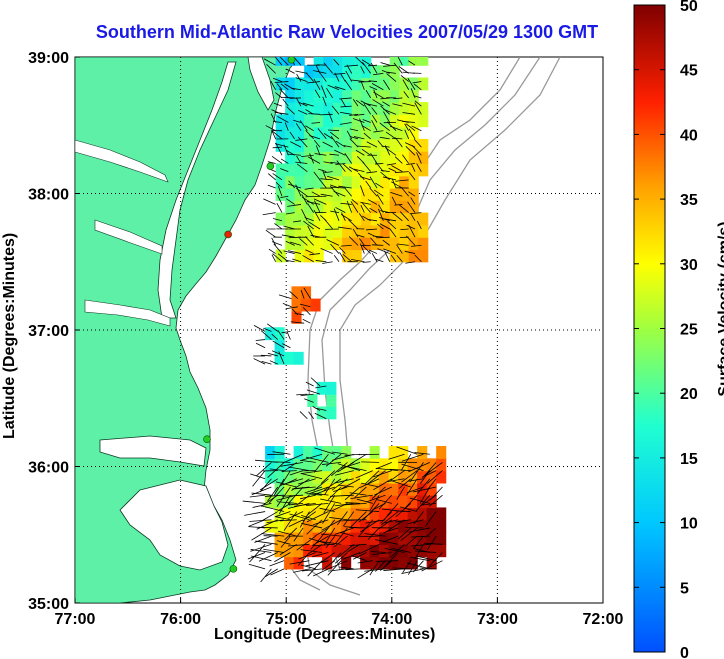 The width and height of the screenshot is (724, 659). I want to click on radar-site-marker, so click(270, 166).